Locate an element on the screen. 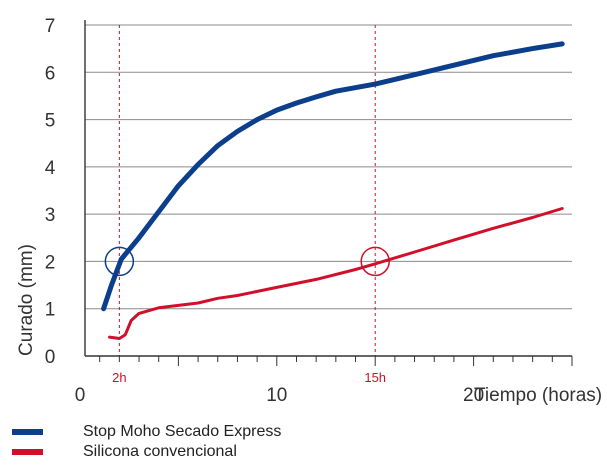 The width and height of the screenshot is (607, 468). x-tick-label: 0 is located at coordinates (80, 395).